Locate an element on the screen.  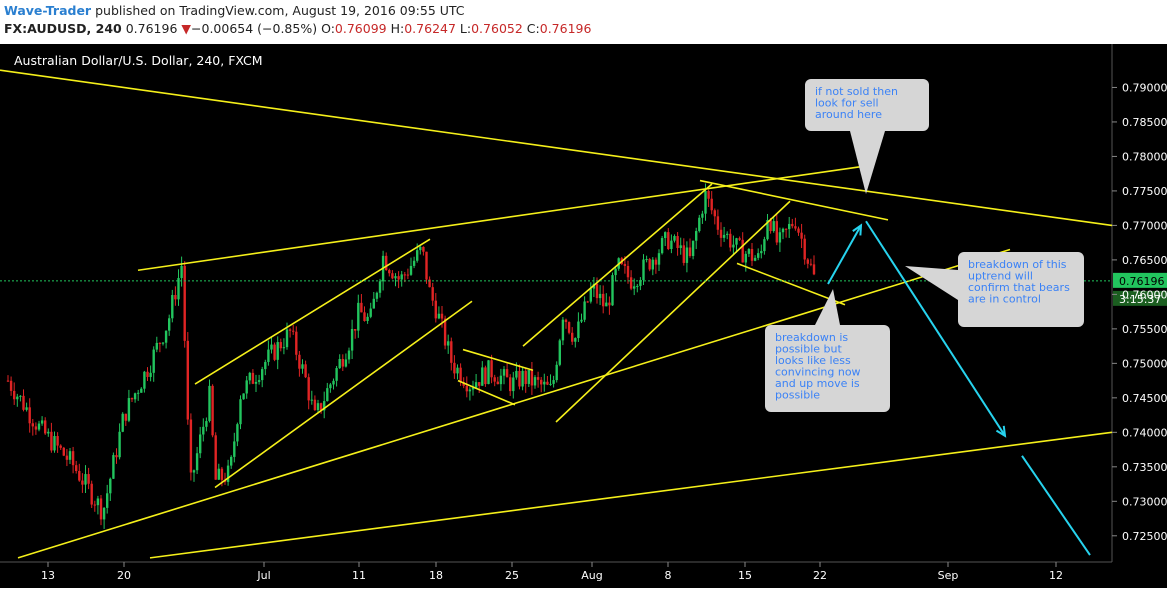
pullback-top-line is located at coordinates (794, 200).